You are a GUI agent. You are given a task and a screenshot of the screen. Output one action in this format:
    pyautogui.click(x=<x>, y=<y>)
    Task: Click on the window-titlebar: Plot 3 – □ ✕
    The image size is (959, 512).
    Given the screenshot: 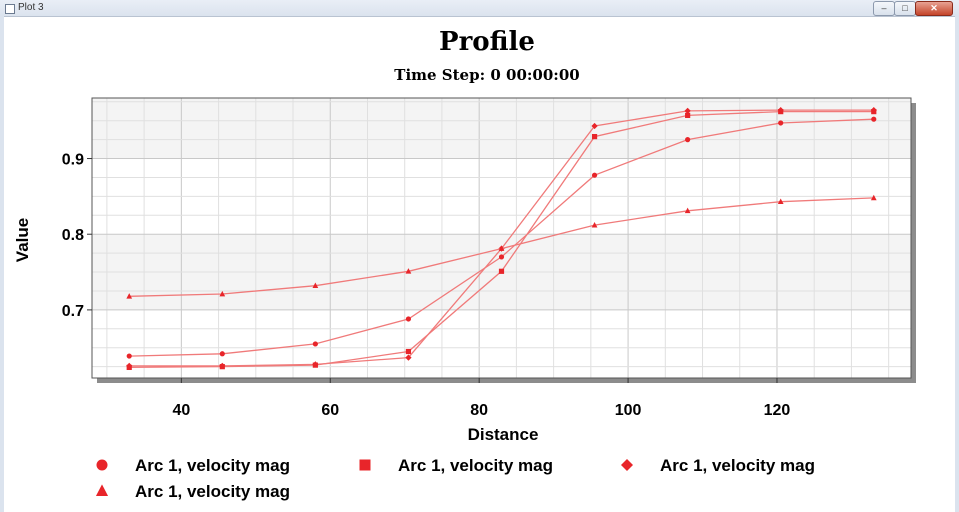 What is the action you would take?
    pyautogui.click(x=479, y=8)
    